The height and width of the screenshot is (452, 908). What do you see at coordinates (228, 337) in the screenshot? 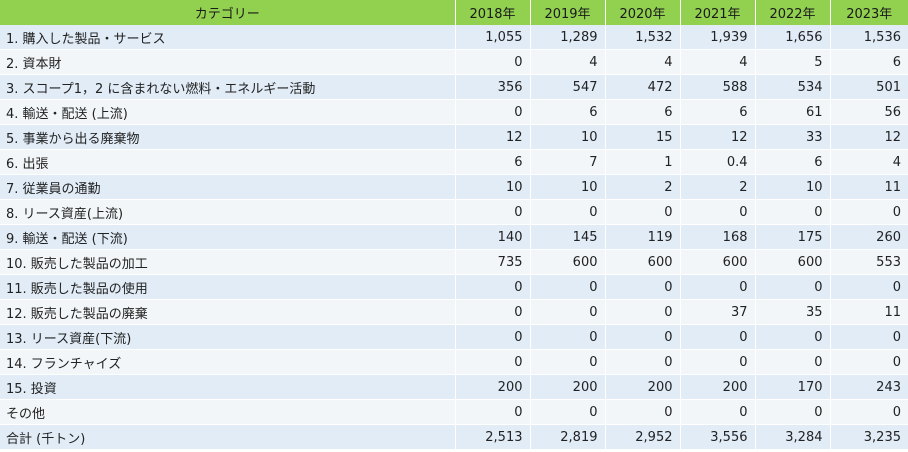
I see `category-cell: 13. リース資産(下流)` at bounding box center [228, 337].